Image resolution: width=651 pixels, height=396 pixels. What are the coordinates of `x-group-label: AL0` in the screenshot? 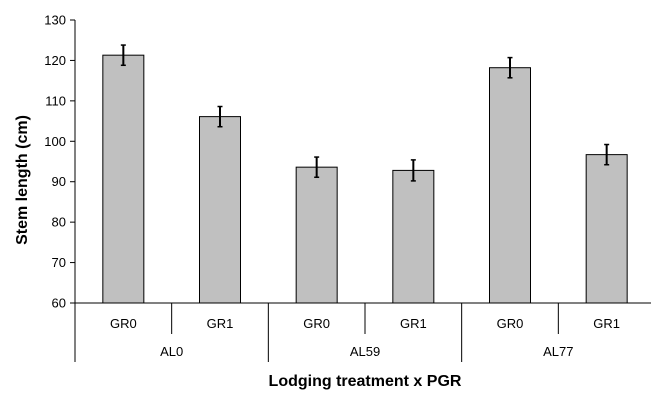 It's located at (171, 351).